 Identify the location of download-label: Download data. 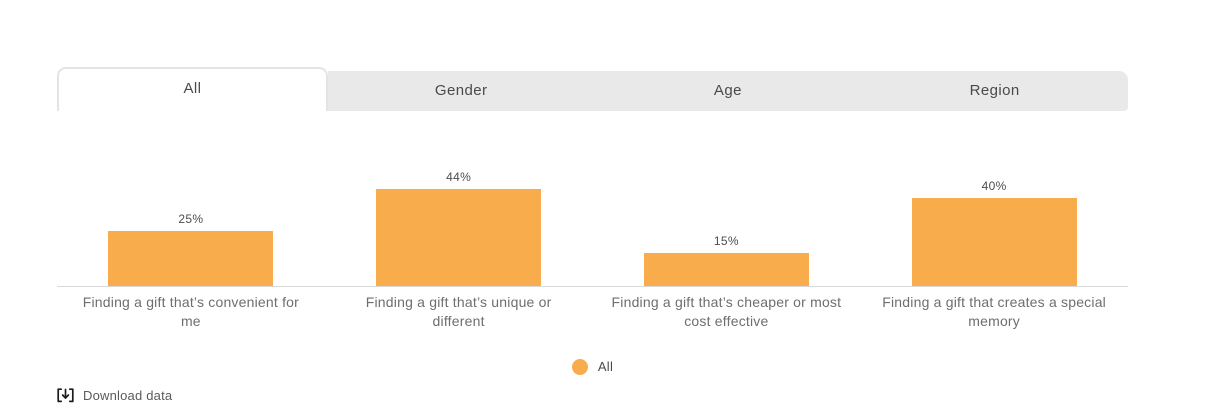
(128, 395).